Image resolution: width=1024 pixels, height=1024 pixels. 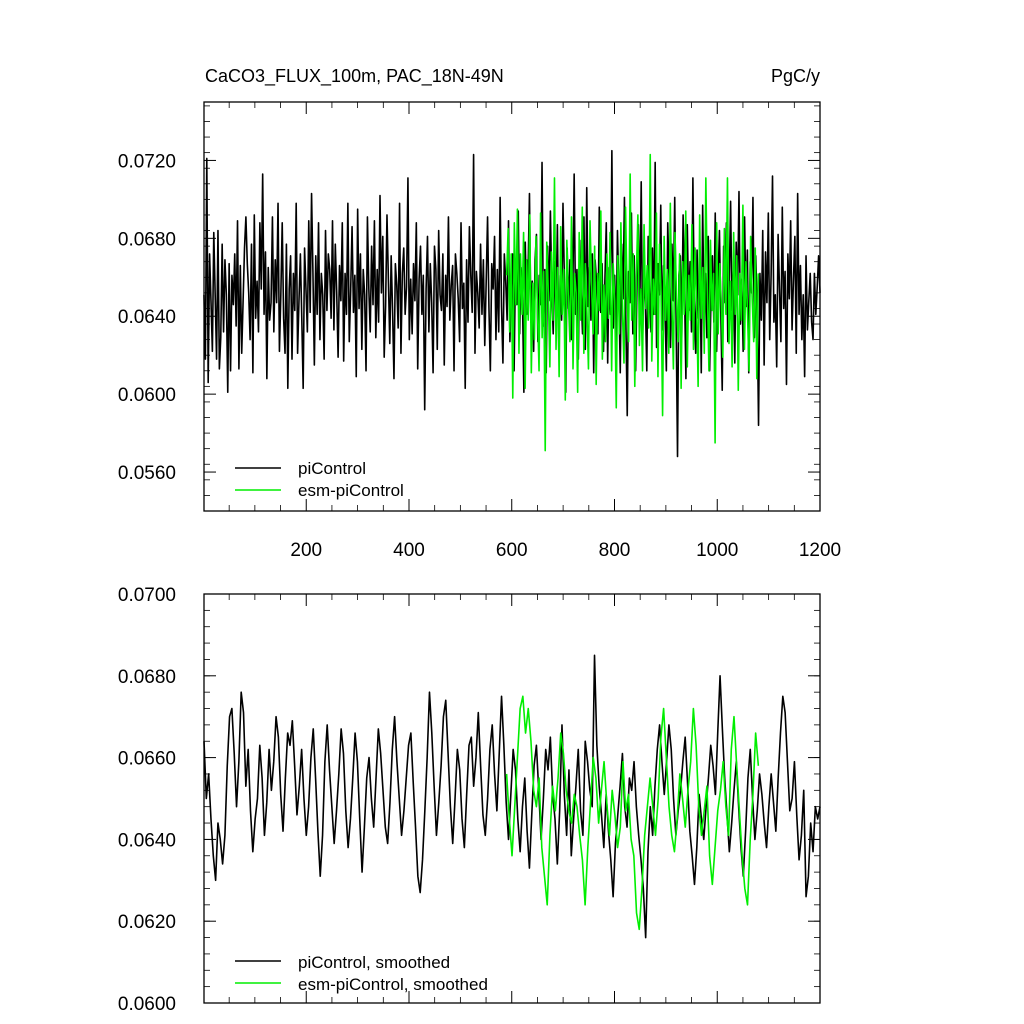 I want to click on top-y-tick-label: 0.0600, so click(x=147, y=395).